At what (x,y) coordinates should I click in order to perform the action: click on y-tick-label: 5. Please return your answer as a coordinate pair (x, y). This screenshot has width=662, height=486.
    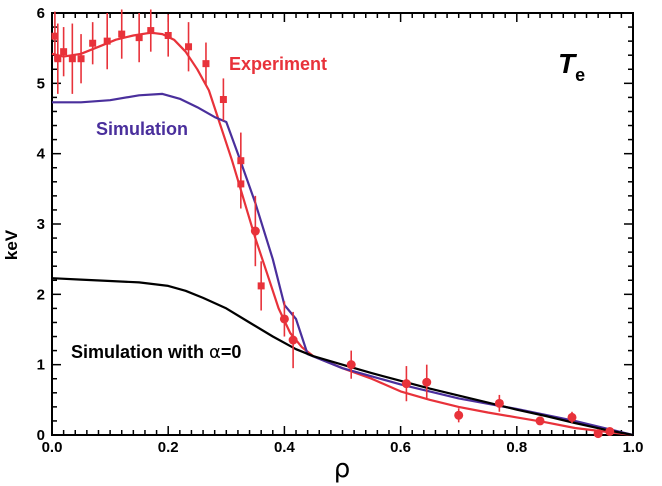
    Looking at the image, I should click on (41, 83).